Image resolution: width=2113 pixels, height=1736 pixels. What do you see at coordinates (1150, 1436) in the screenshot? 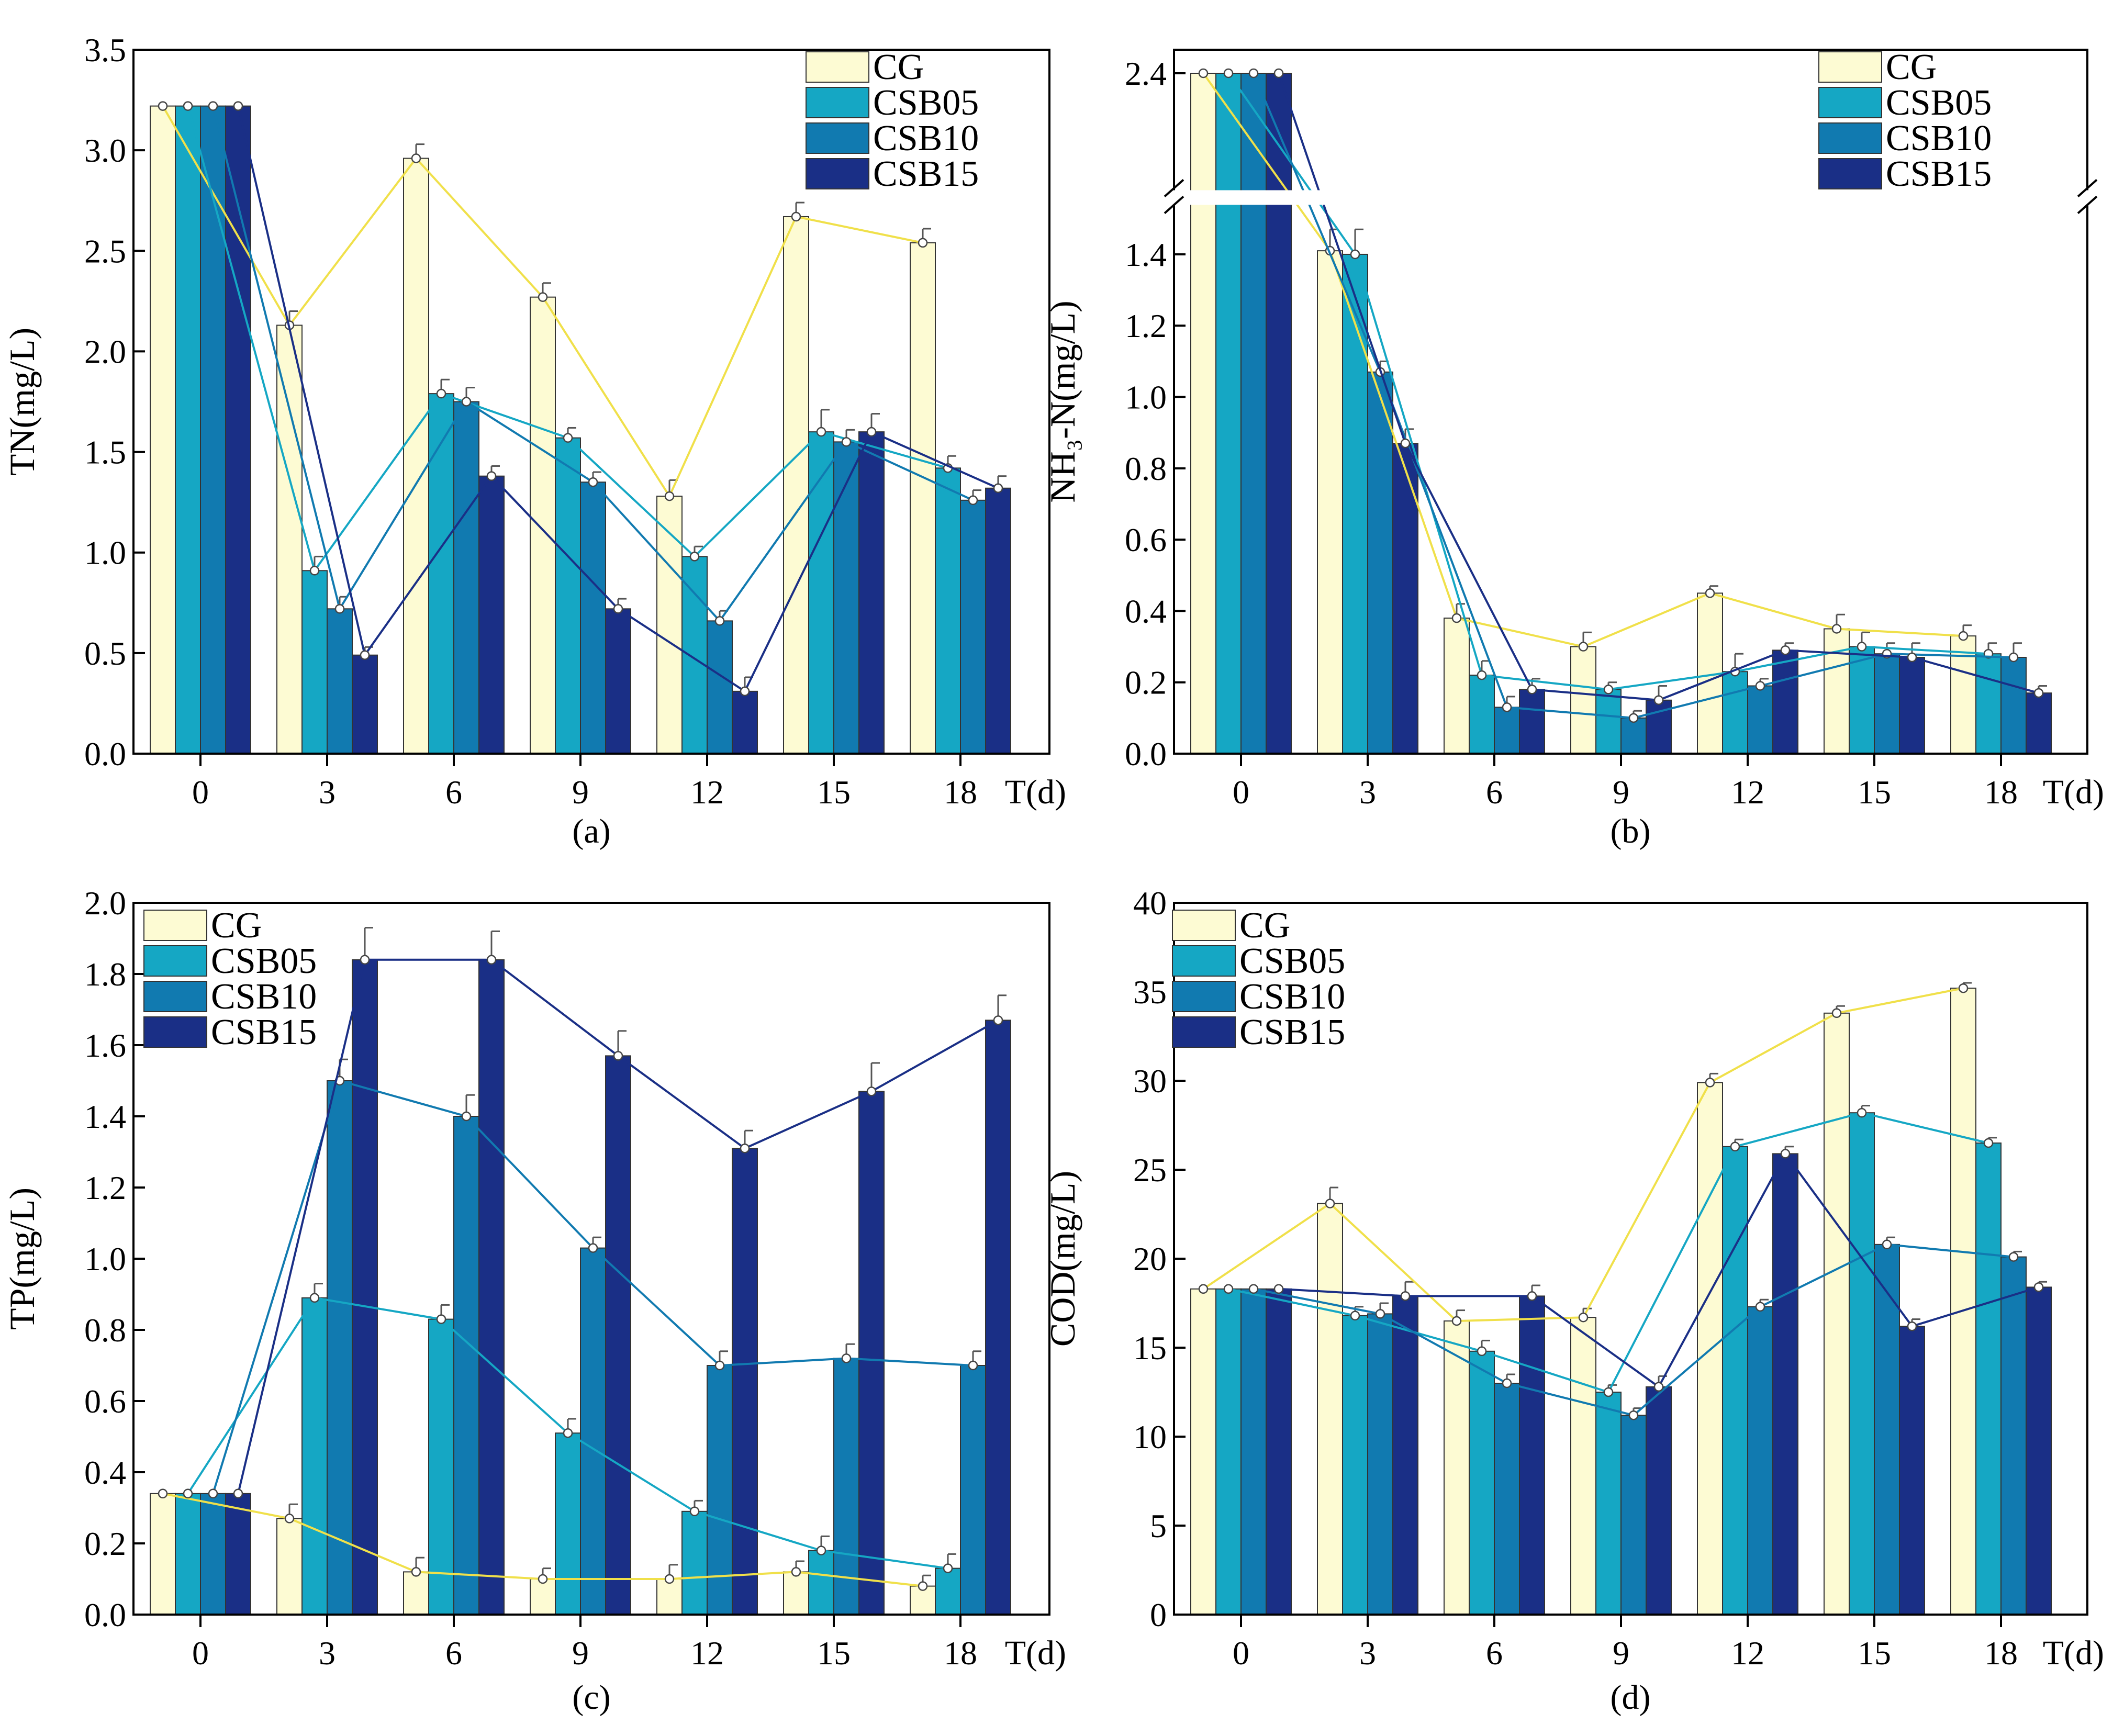
I see `y-tick-label: 10` at bounding box center [1150, 1436].